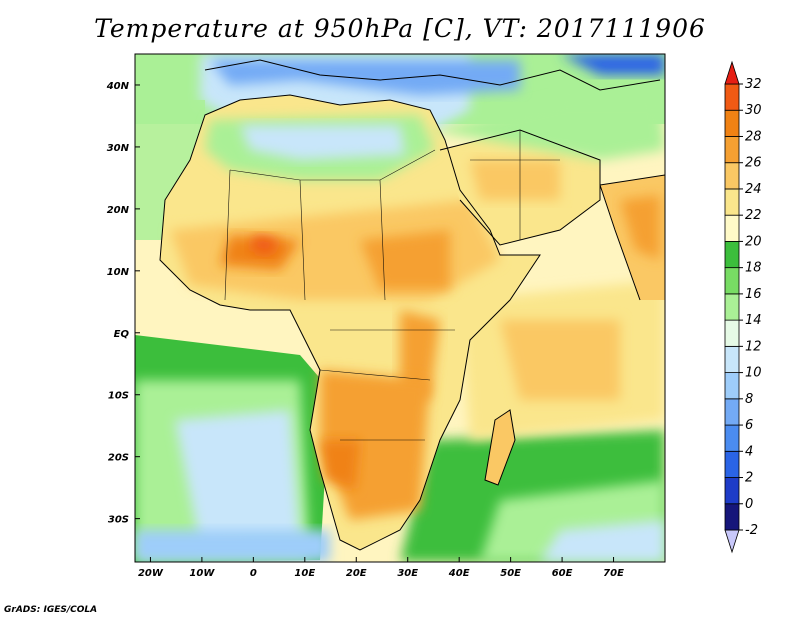  What do you see at coordinates (202, 573) in the screenshot?
I see `x-tick-label: 10W` at bounding box center [202, 573].